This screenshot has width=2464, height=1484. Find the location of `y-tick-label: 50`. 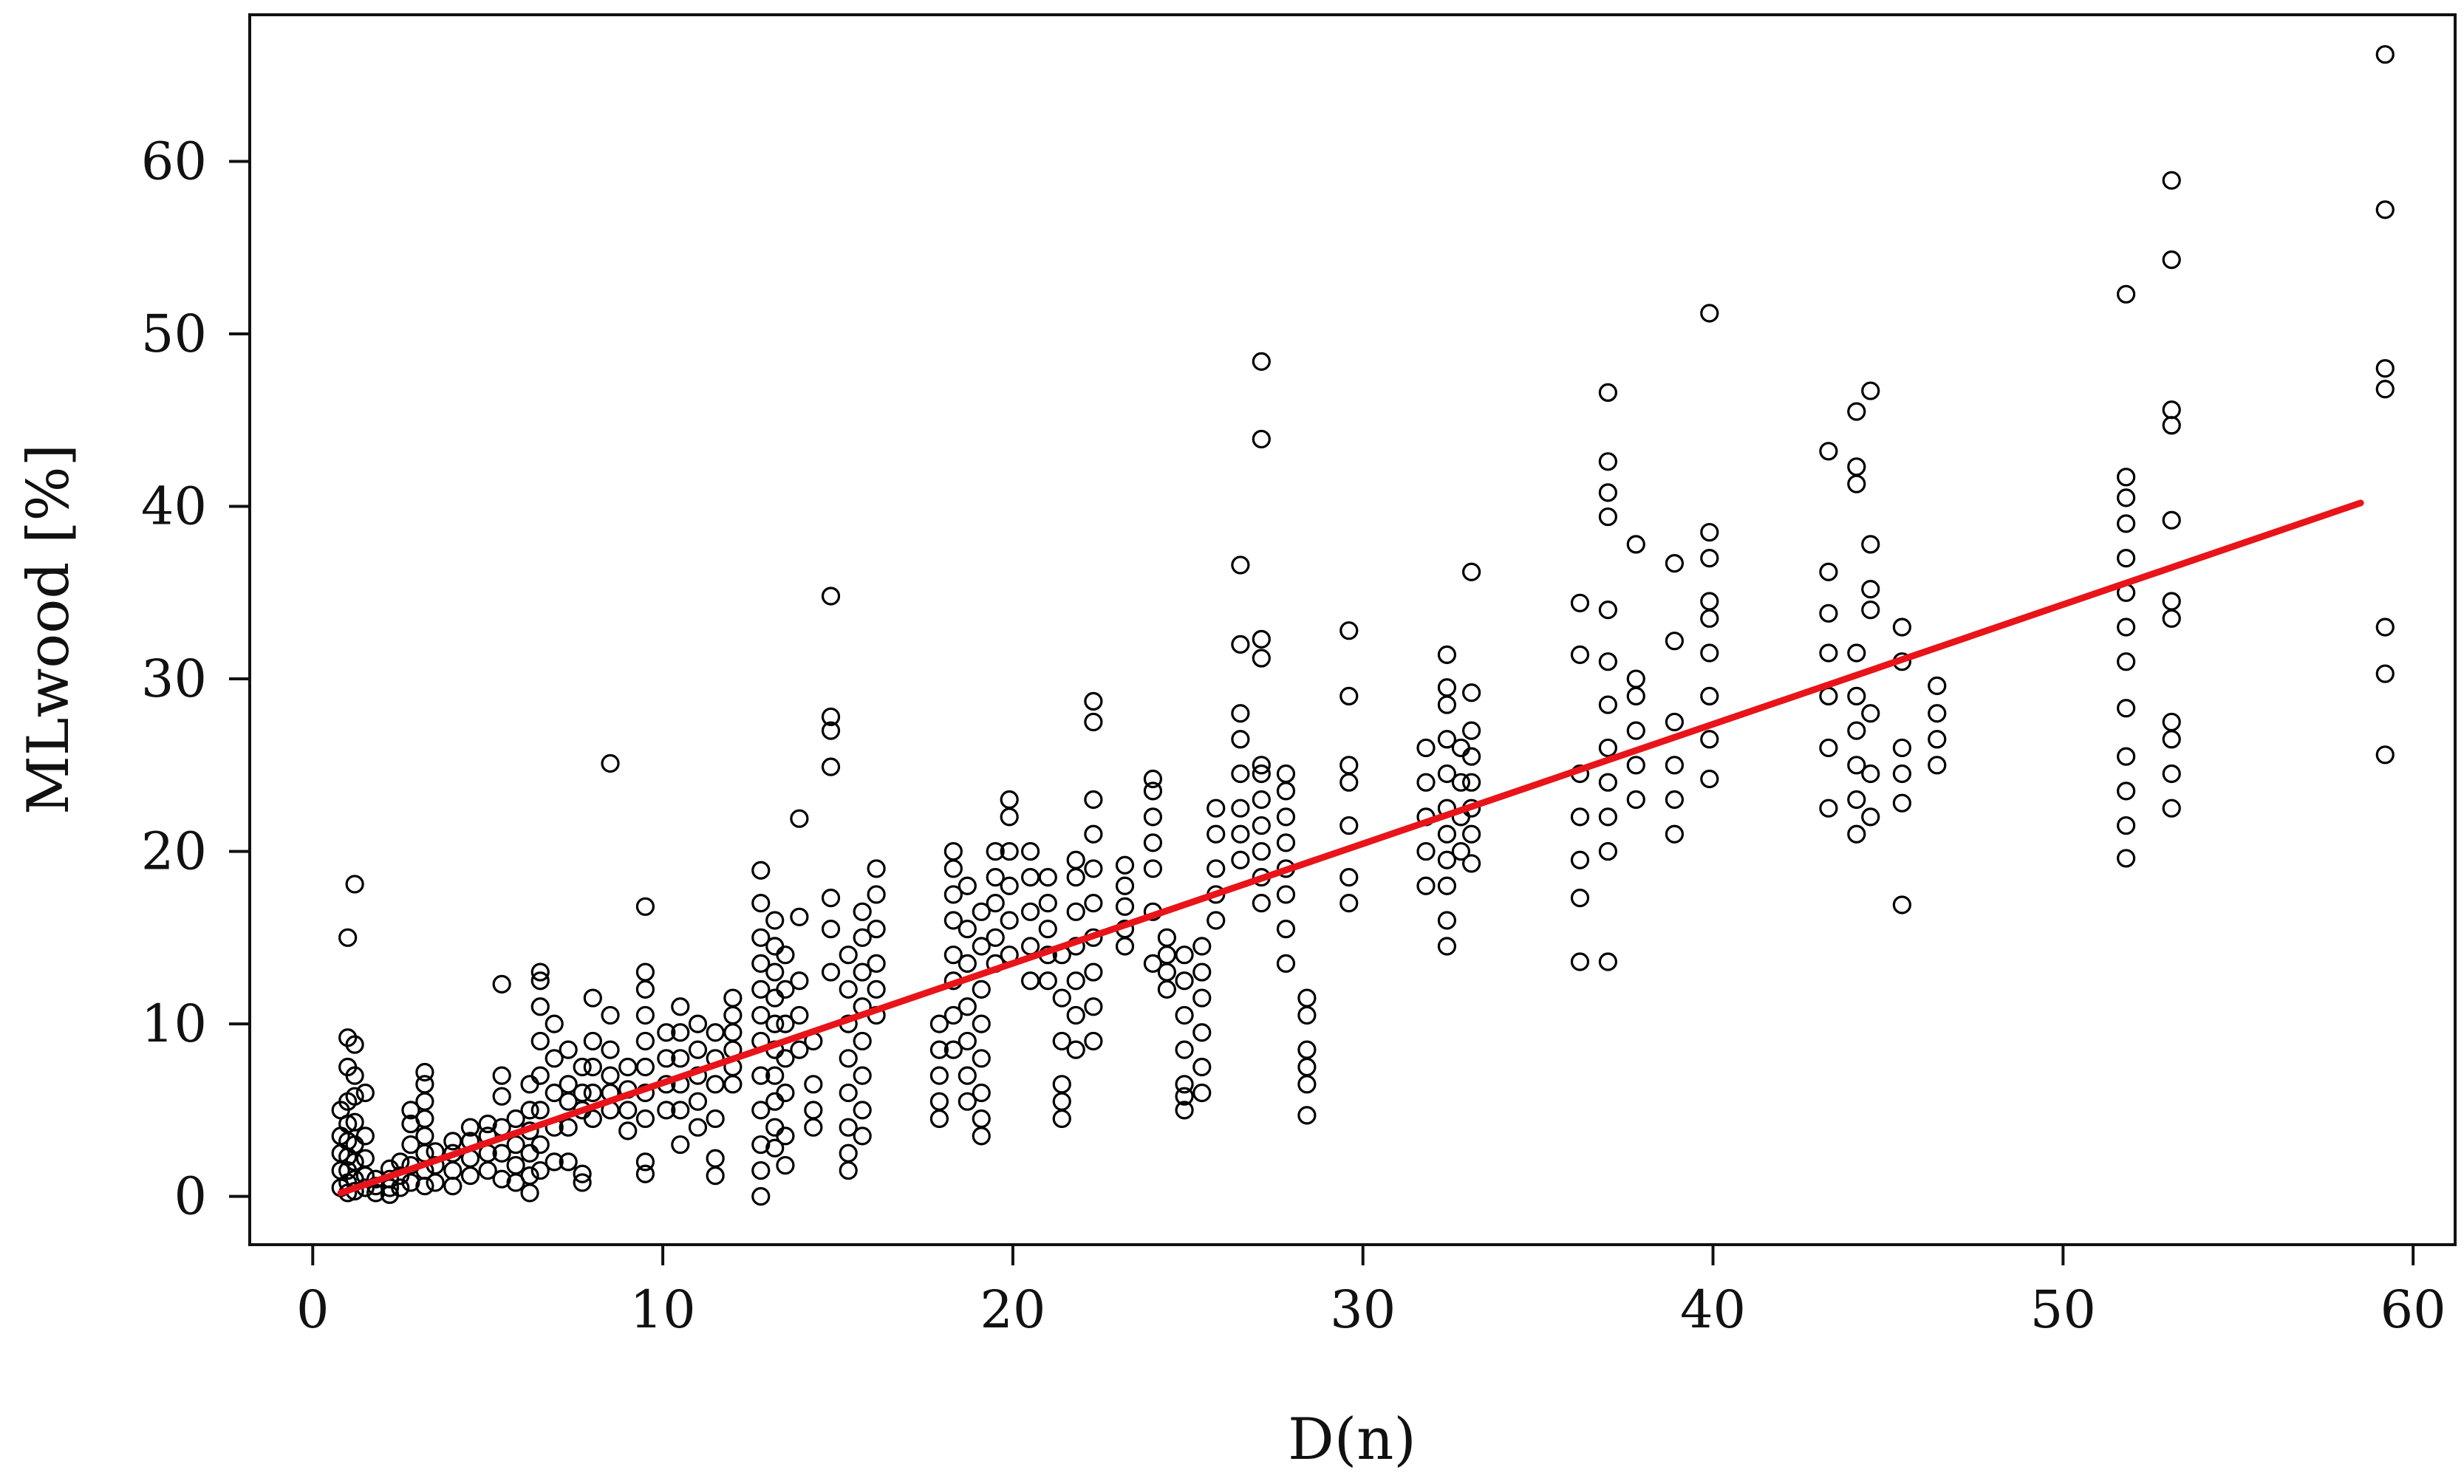

y-tick-label: 50 is located at coordinates (174, 334).